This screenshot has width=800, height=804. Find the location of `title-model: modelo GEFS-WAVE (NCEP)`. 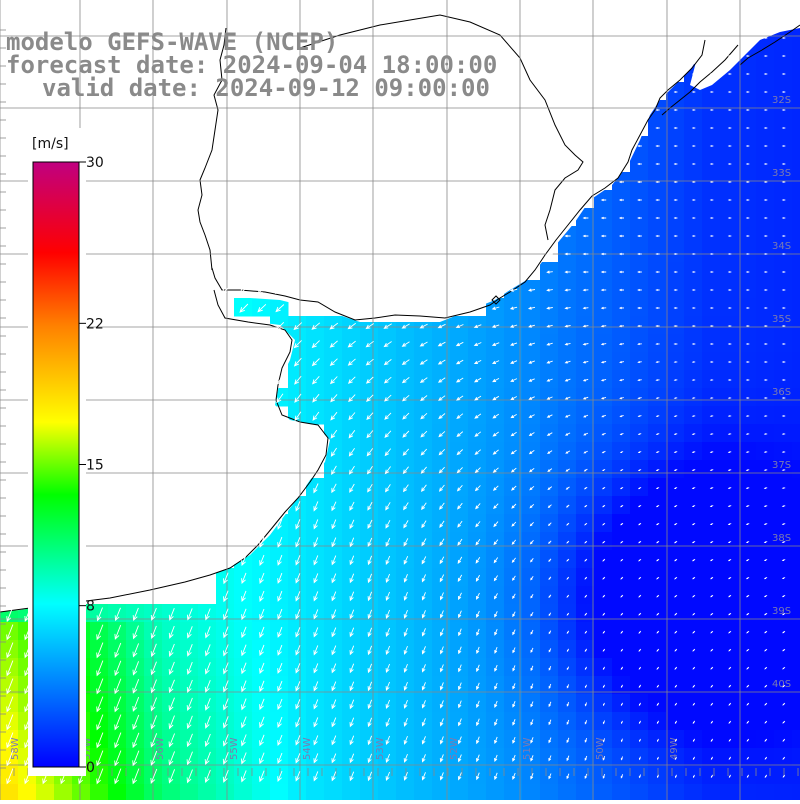

title-model: modelo GEFS-WAVE (NCEP) is located at coordinates (172, 42).